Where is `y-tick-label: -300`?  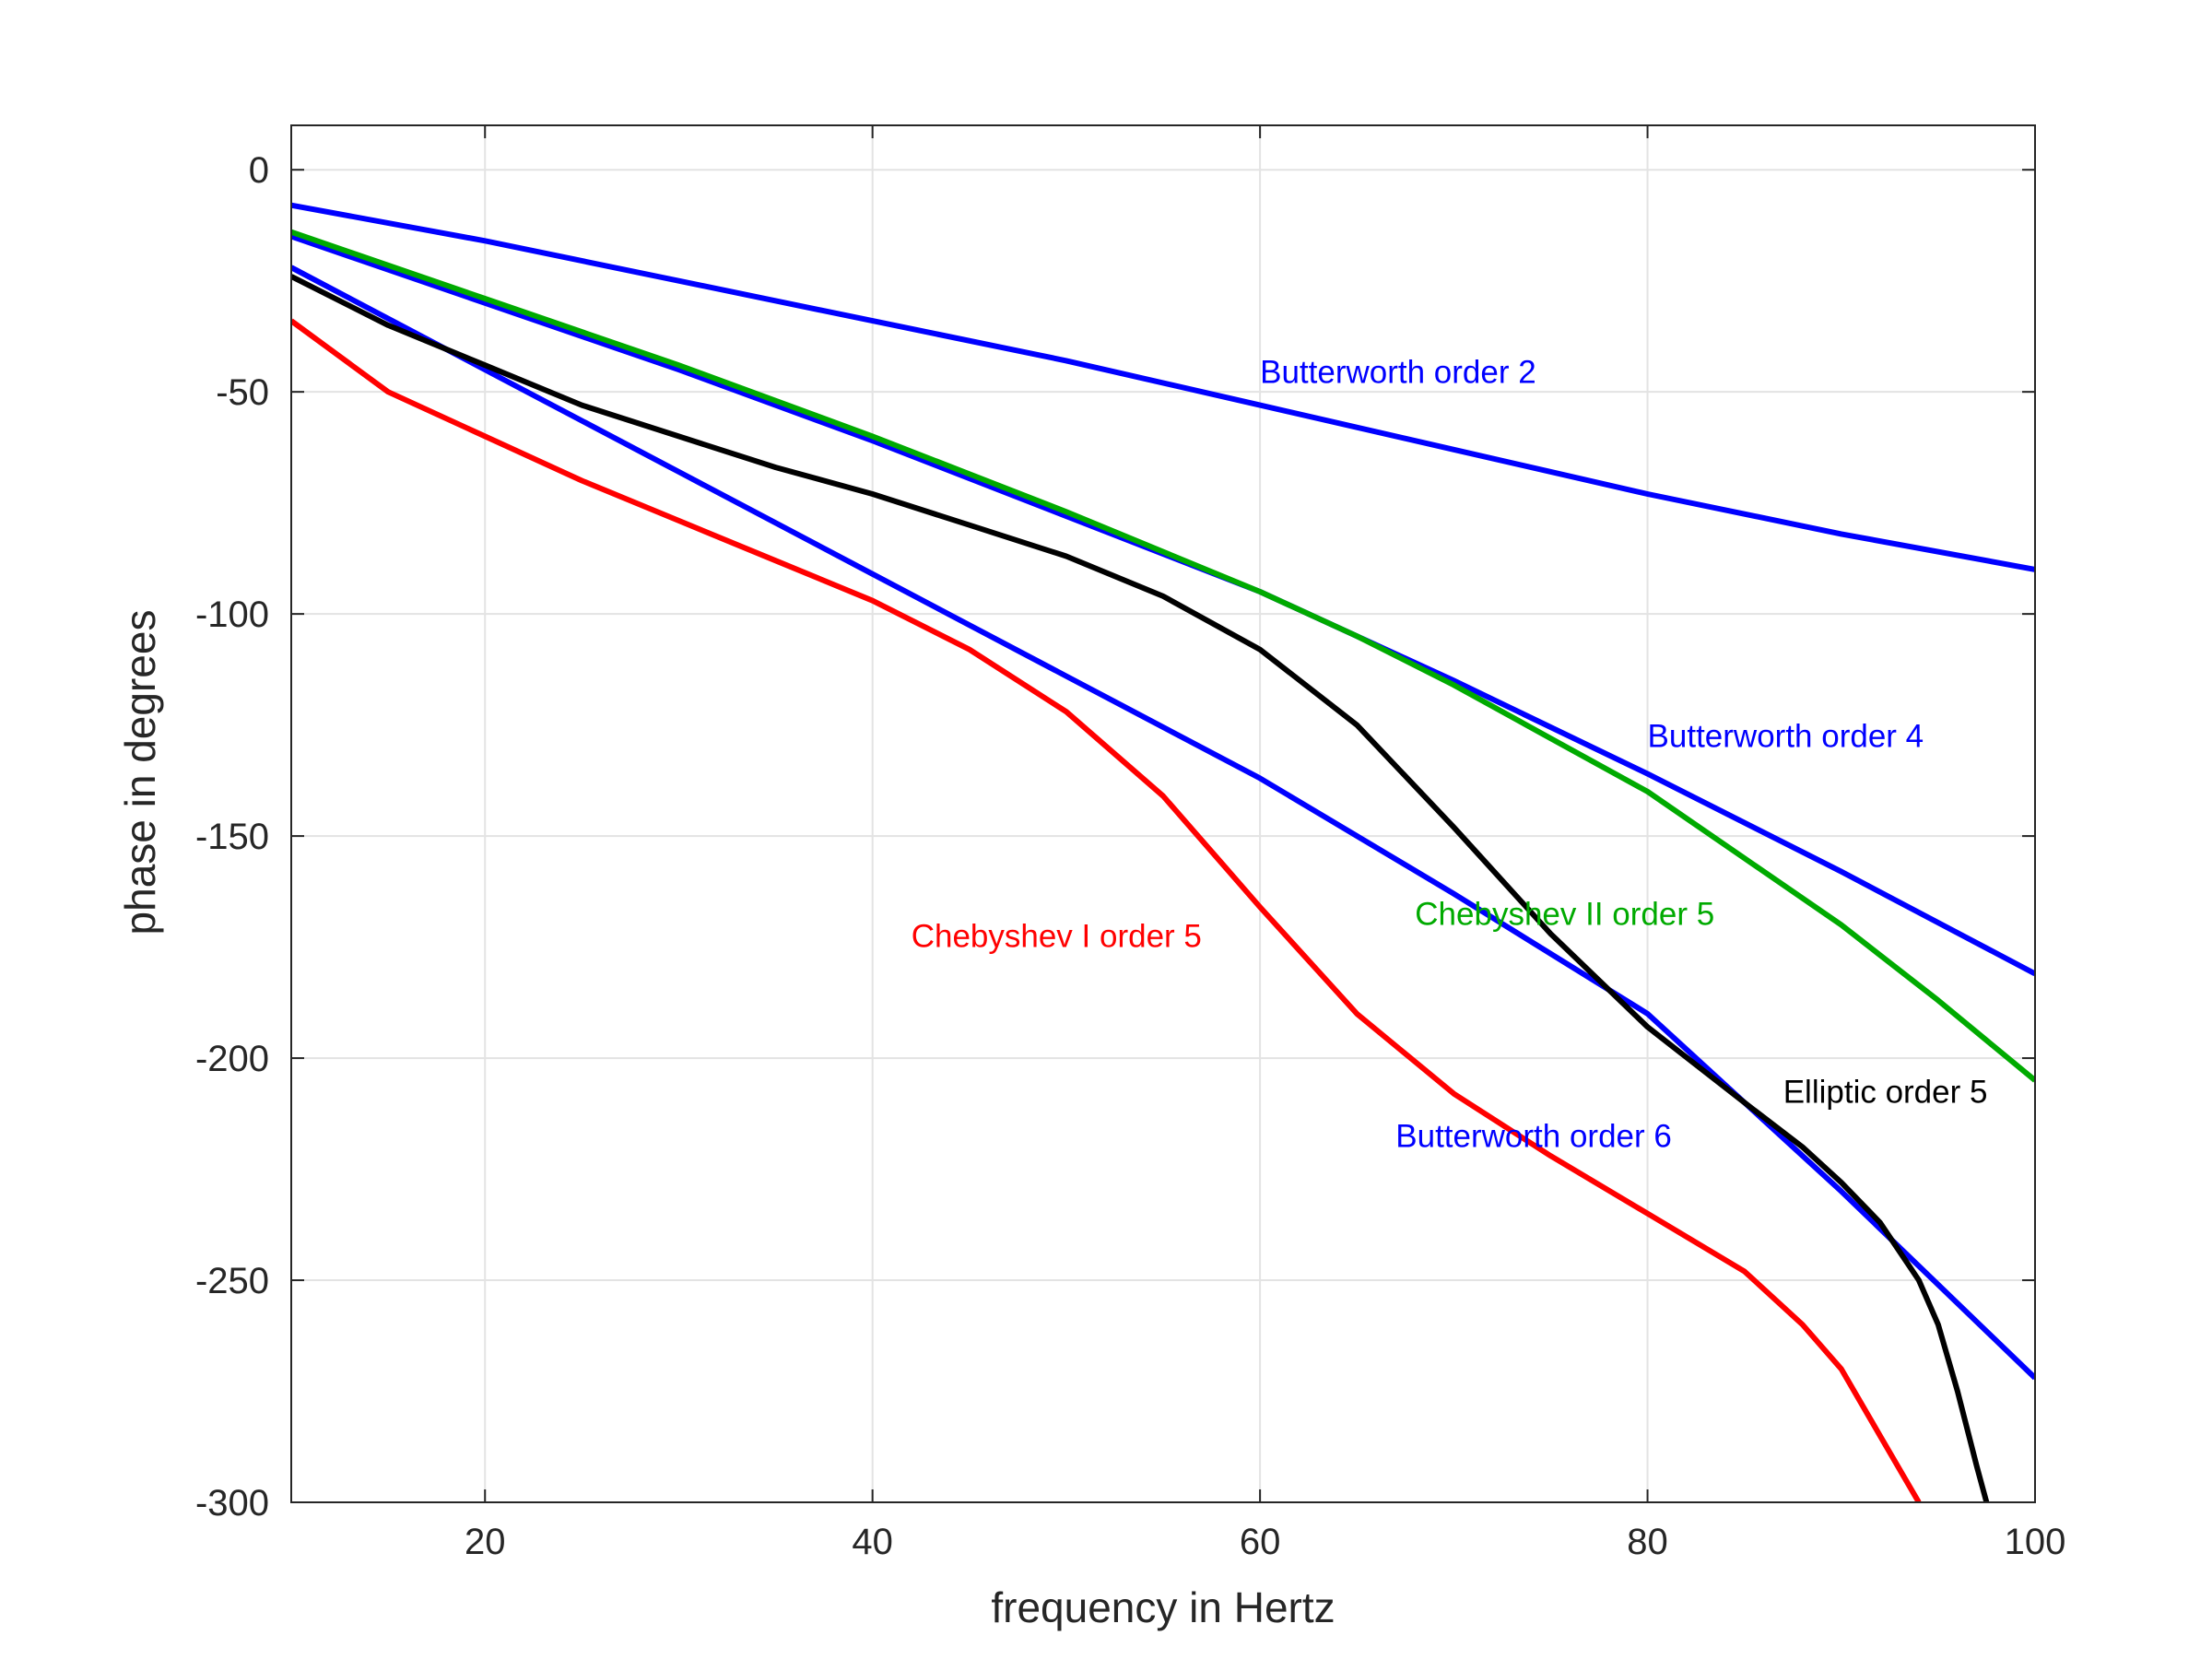 y-tick-label: -300 is located at coordinates (232, 1503).